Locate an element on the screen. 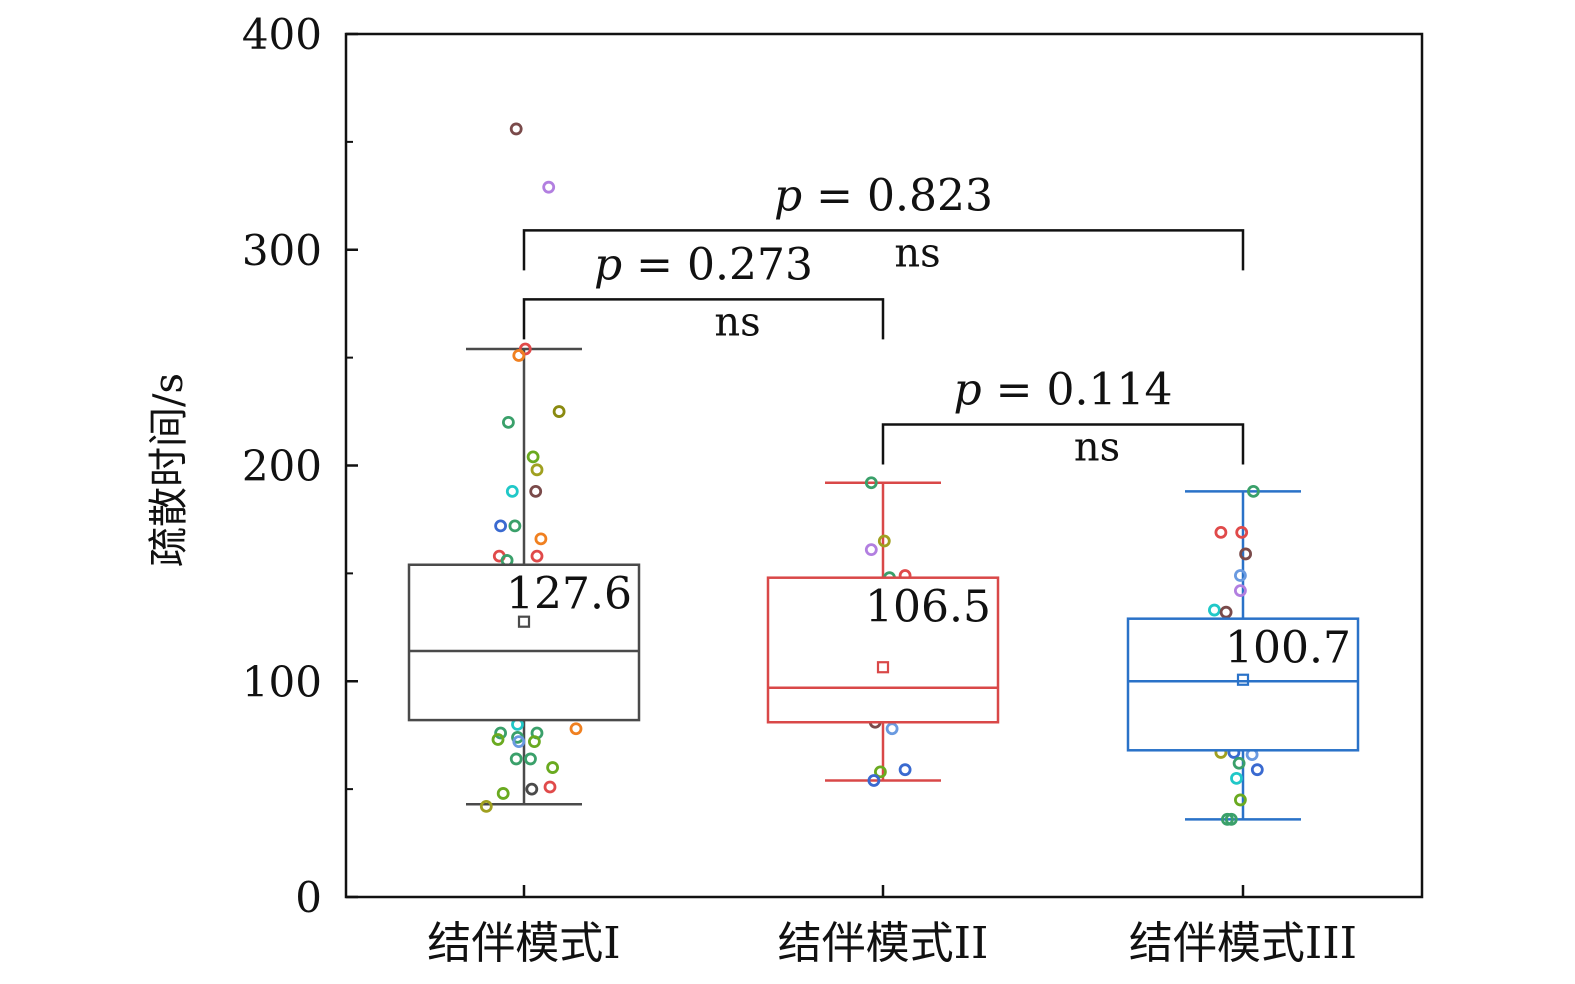 This screenshot has width=1575, height=984. p-value: 0.273 is located at coordinates (750, 264).